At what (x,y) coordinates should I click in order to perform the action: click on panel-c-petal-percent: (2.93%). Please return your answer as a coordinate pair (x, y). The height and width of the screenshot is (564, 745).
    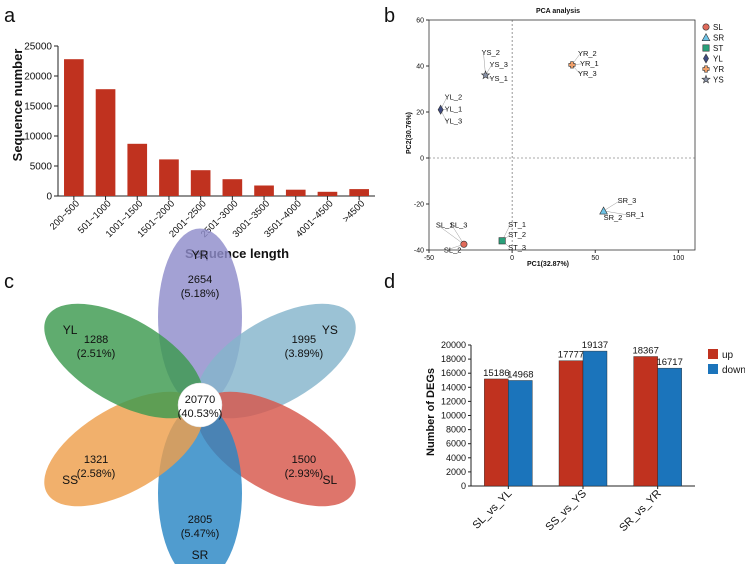
    Looking at the image, I should click on (304, 474).